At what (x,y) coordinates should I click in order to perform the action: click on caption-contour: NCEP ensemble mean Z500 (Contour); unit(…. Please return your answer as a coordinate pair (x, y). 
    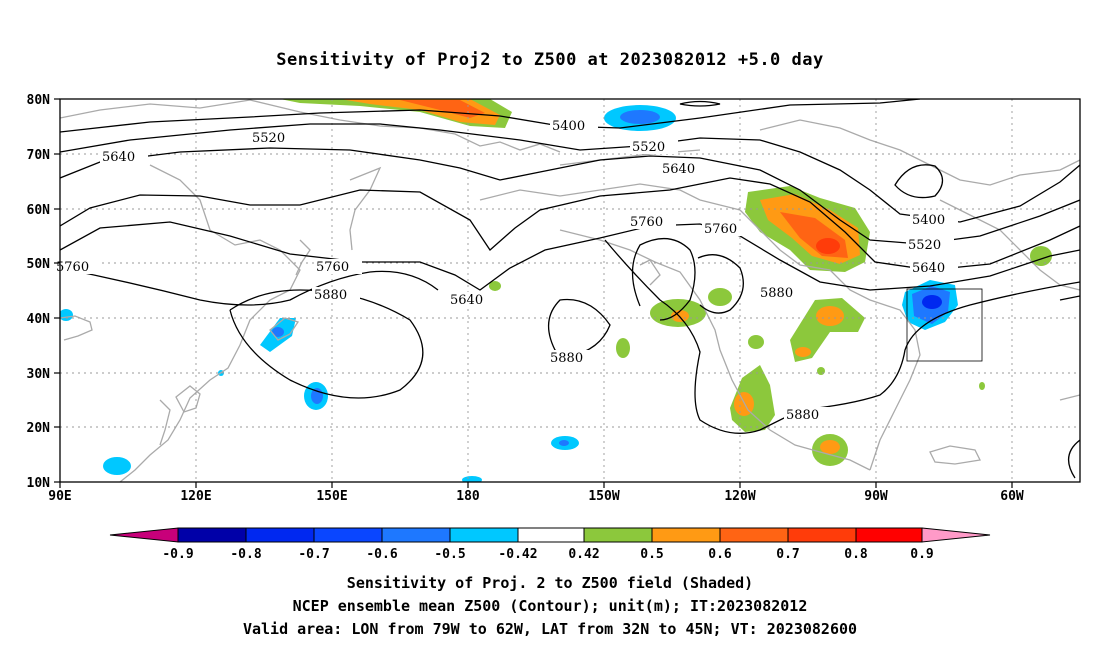
    Looking at the image, I should click on (550, 606).